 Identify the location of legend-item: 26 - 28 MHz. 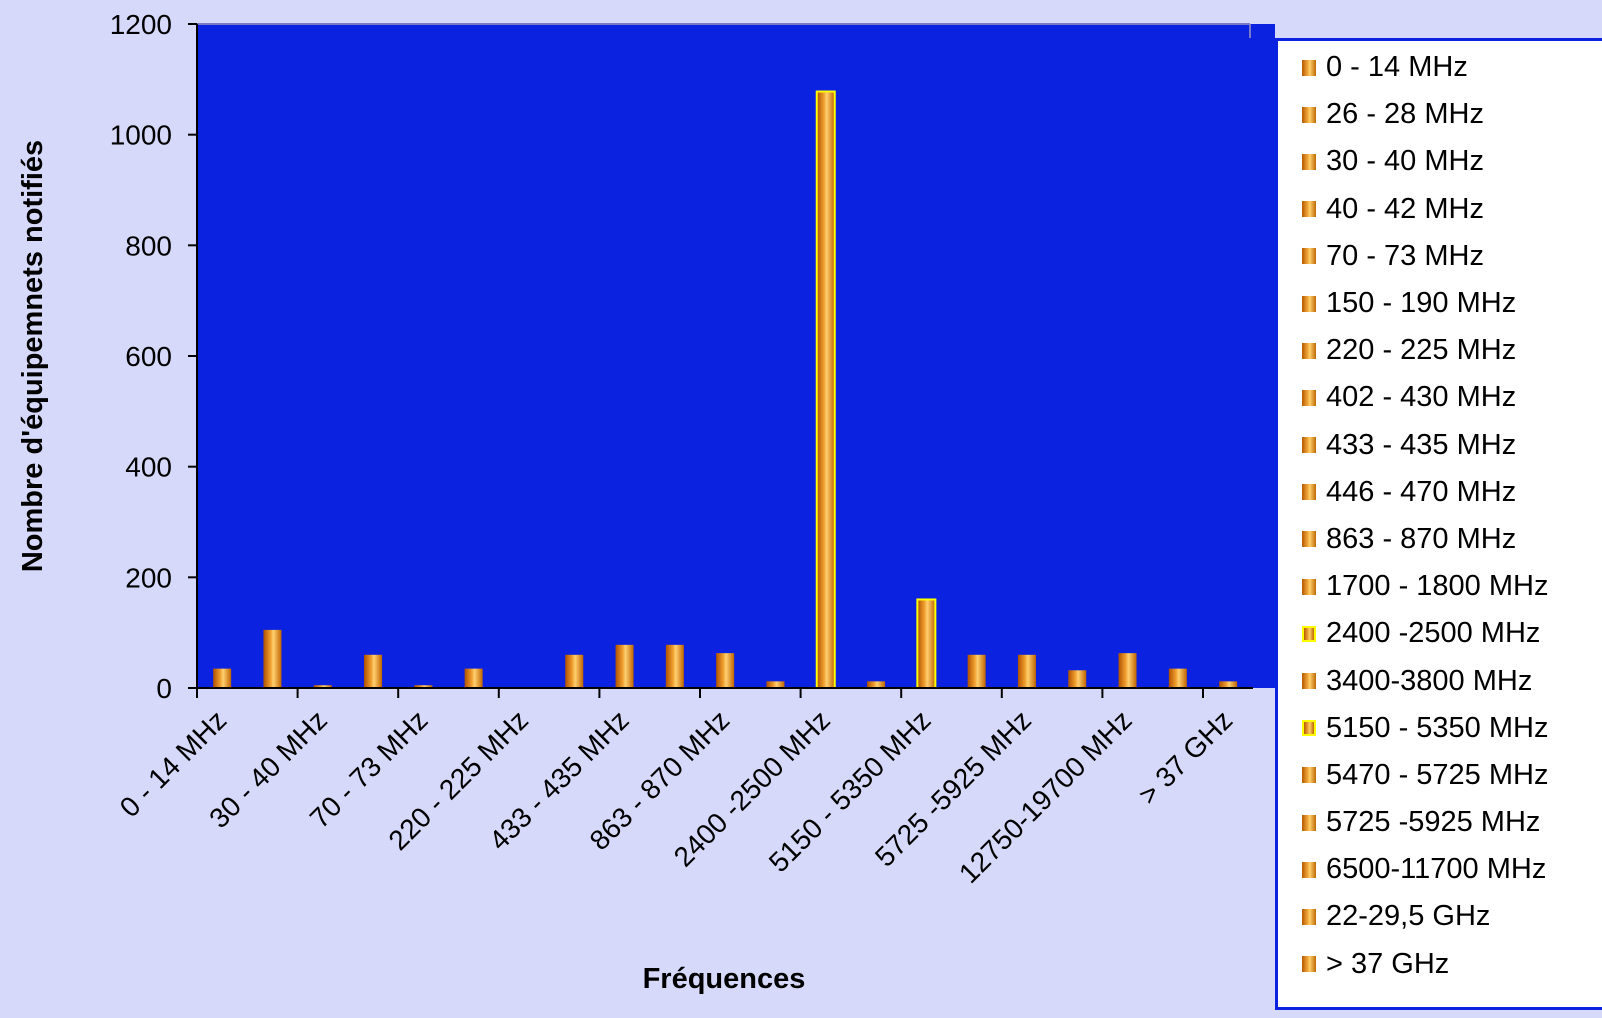
(1440, 114).